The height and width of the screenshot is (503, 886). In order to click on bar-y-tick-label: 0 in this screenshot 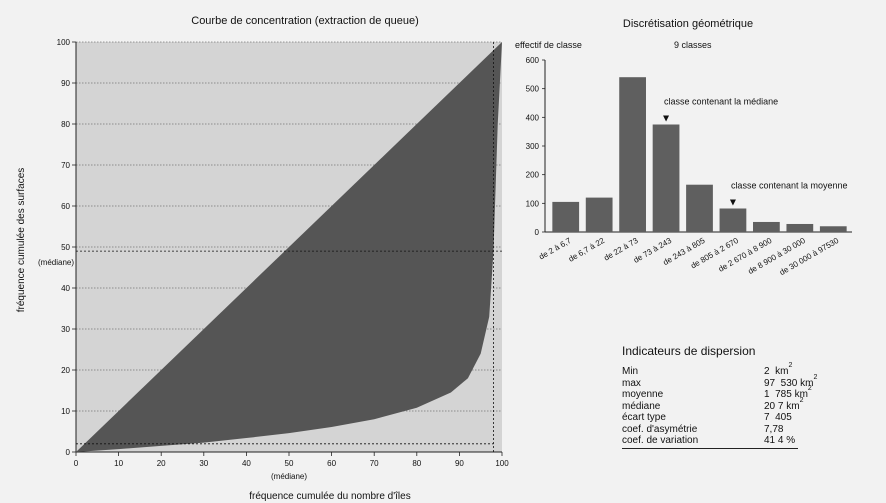, I will do `click(537, 232)`.